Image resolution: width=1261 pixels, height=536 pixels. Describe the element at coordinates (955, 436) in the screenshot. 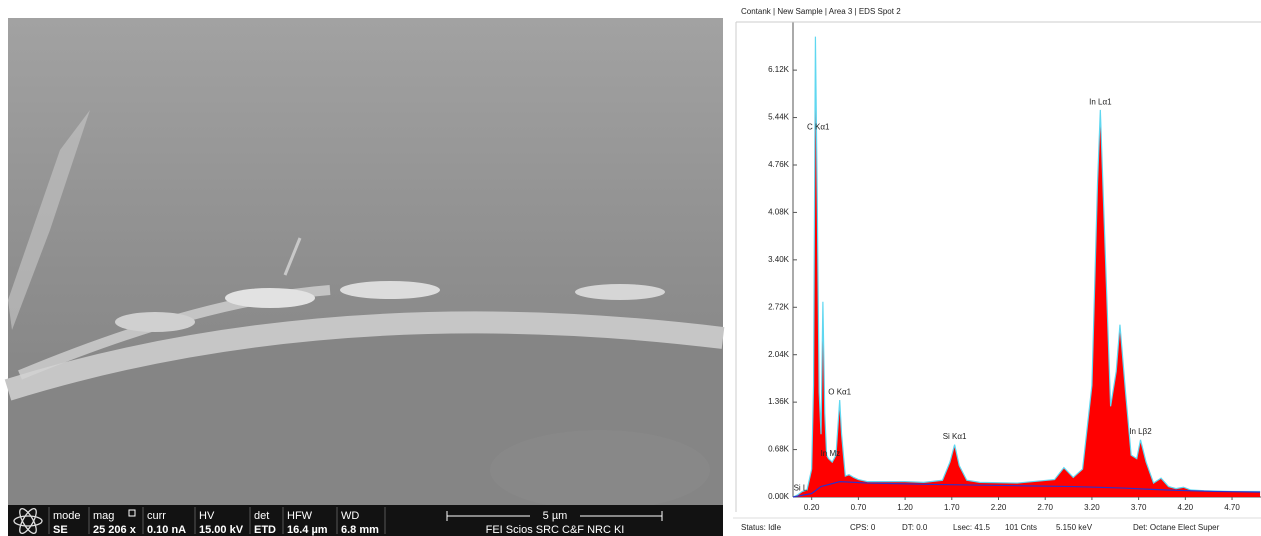

I see `peak-label: Si Kα1` at that location.